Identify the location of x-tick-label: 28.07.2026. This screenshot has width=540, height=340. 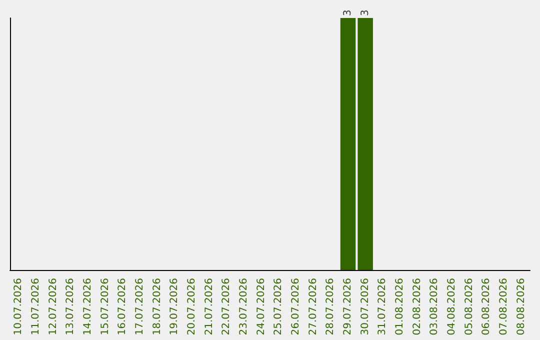
(330, 307).